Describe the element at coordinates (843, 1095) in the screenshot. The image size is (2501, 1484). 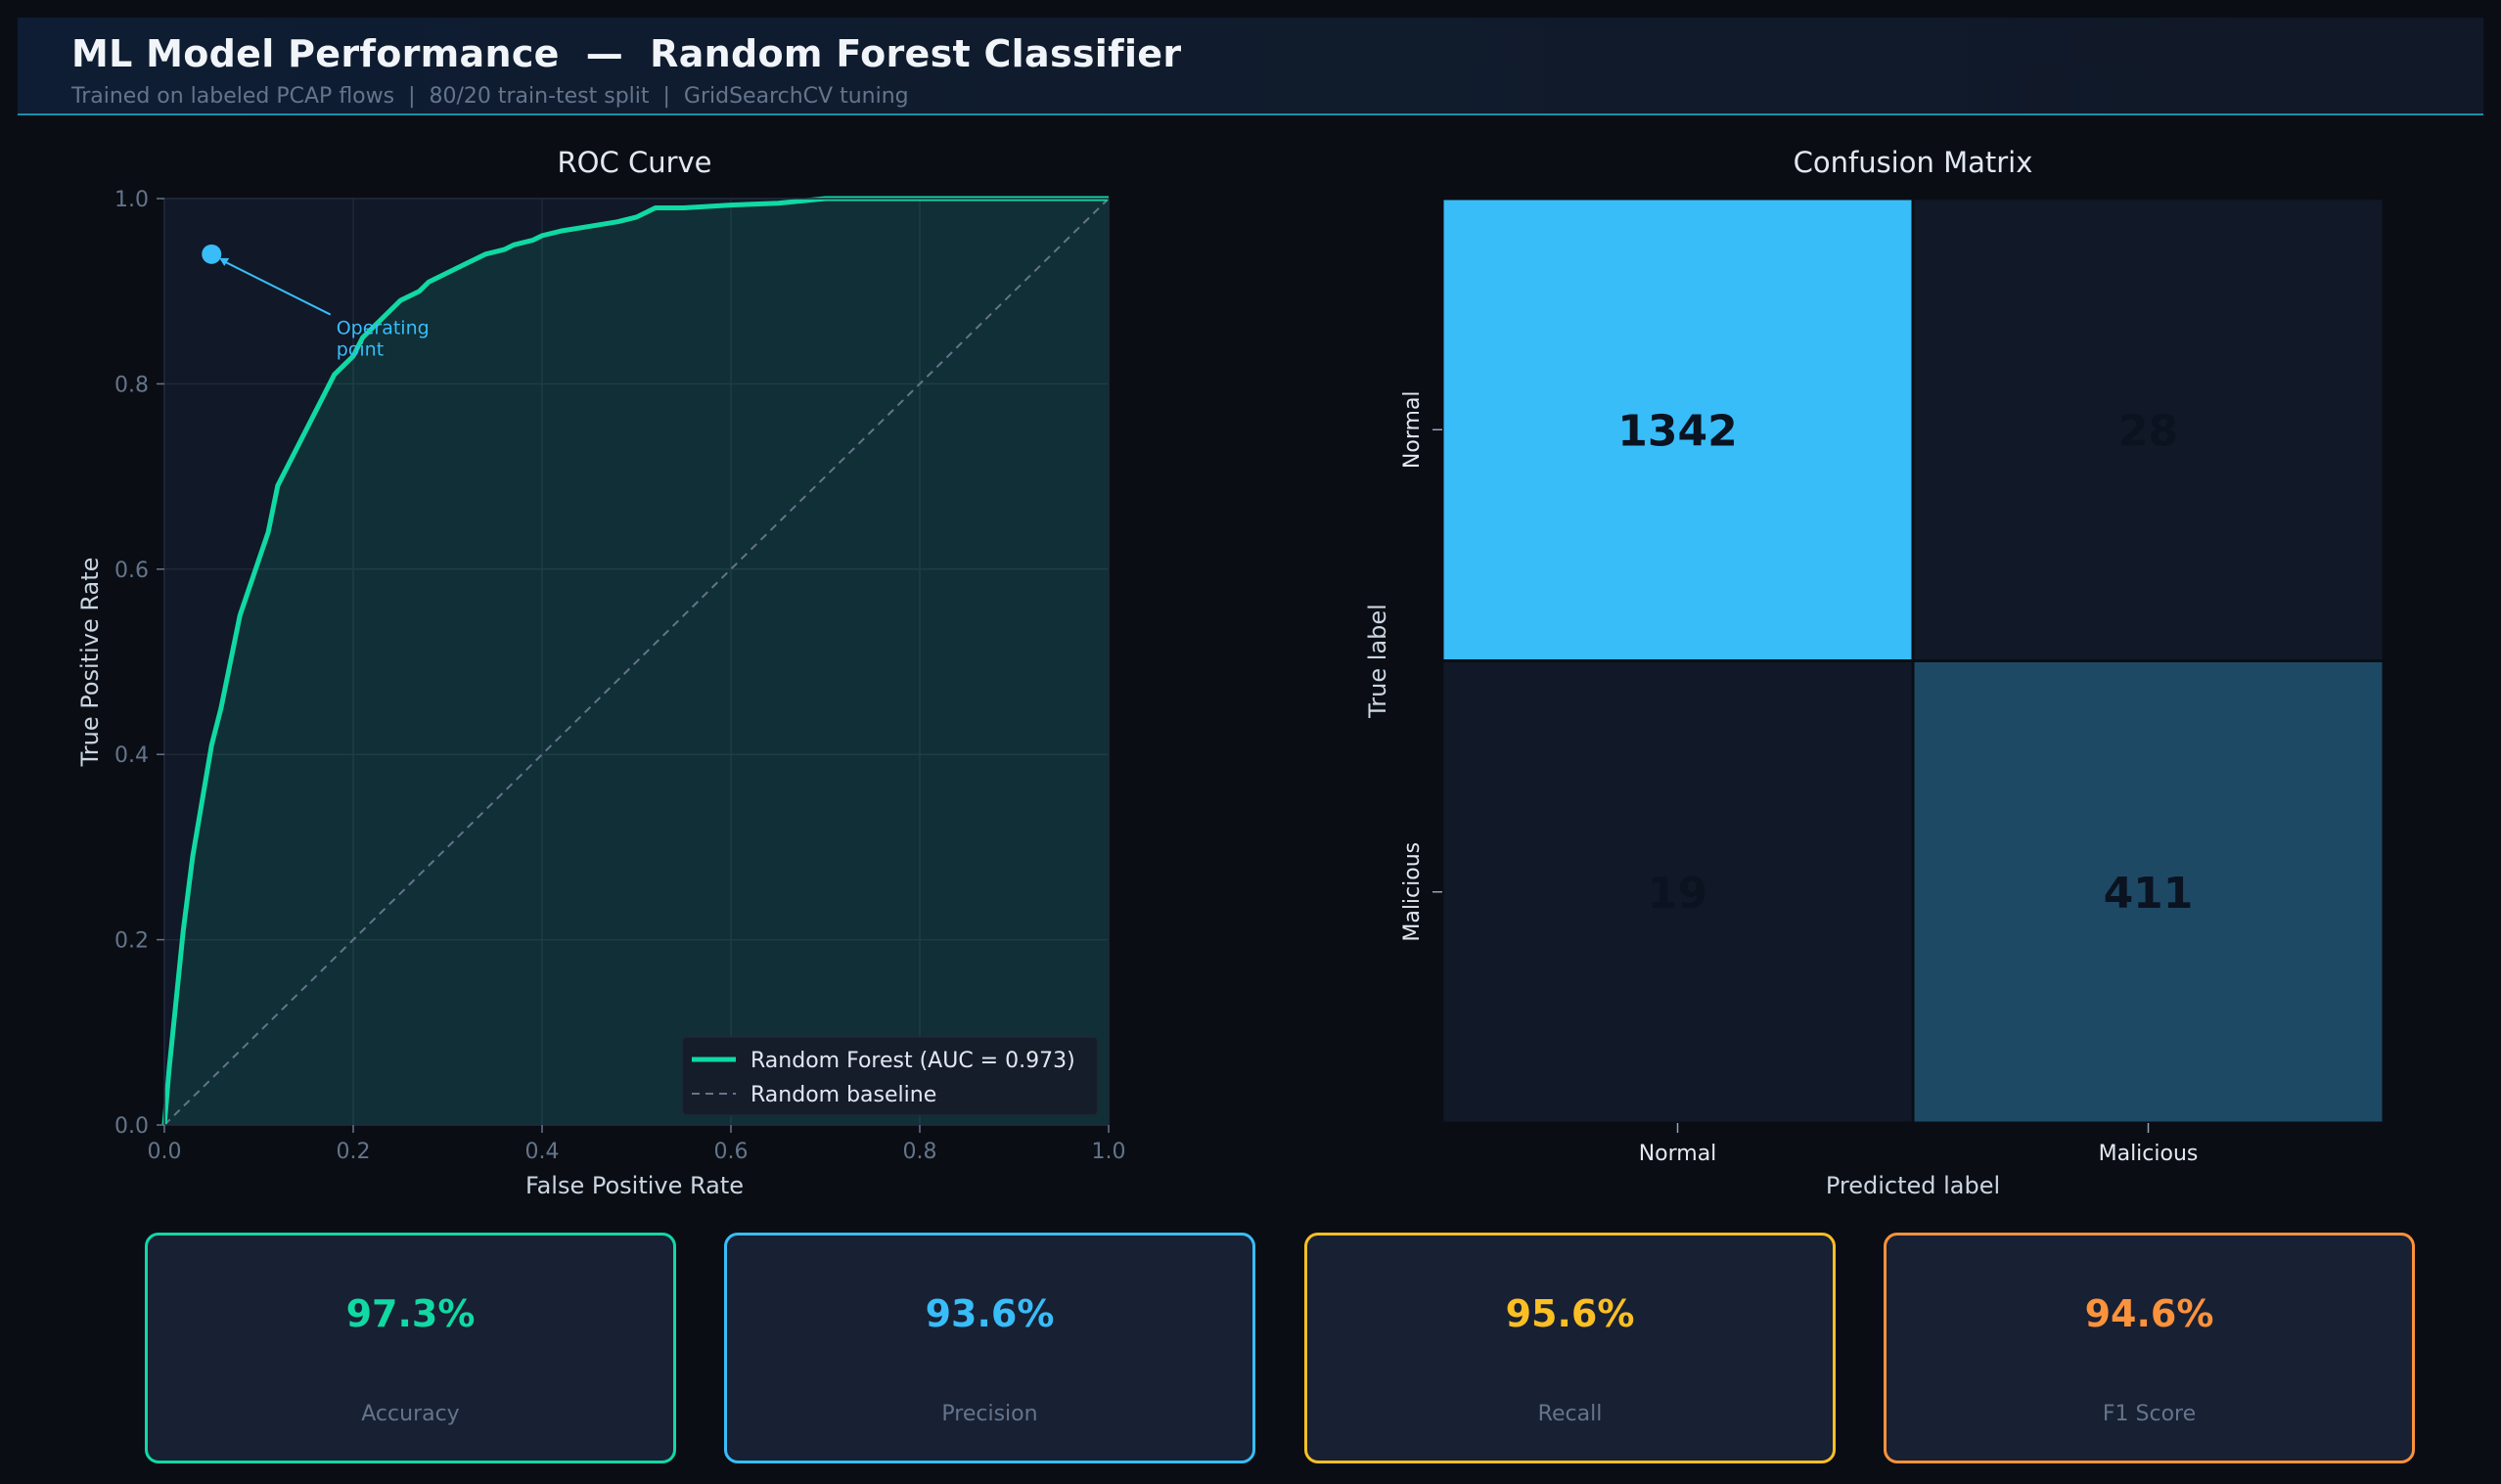
I see `legend-label-baseline: Random baseline` at that location.